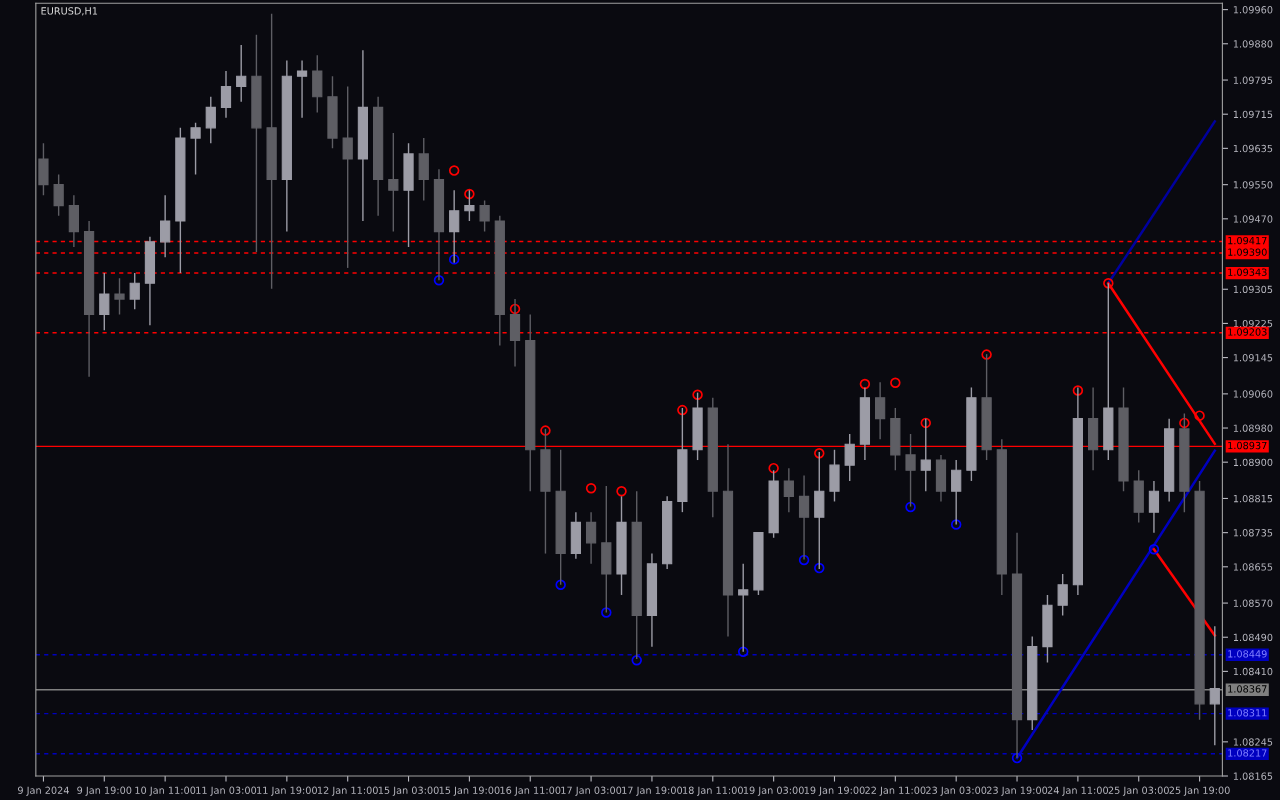 This screenshot has height=800, width=1280. What do you see at coordinates (104, 791) in the screenshot?
I see `x-tick-label: 9 Jan 19:00` at bounding box center [104, 791].